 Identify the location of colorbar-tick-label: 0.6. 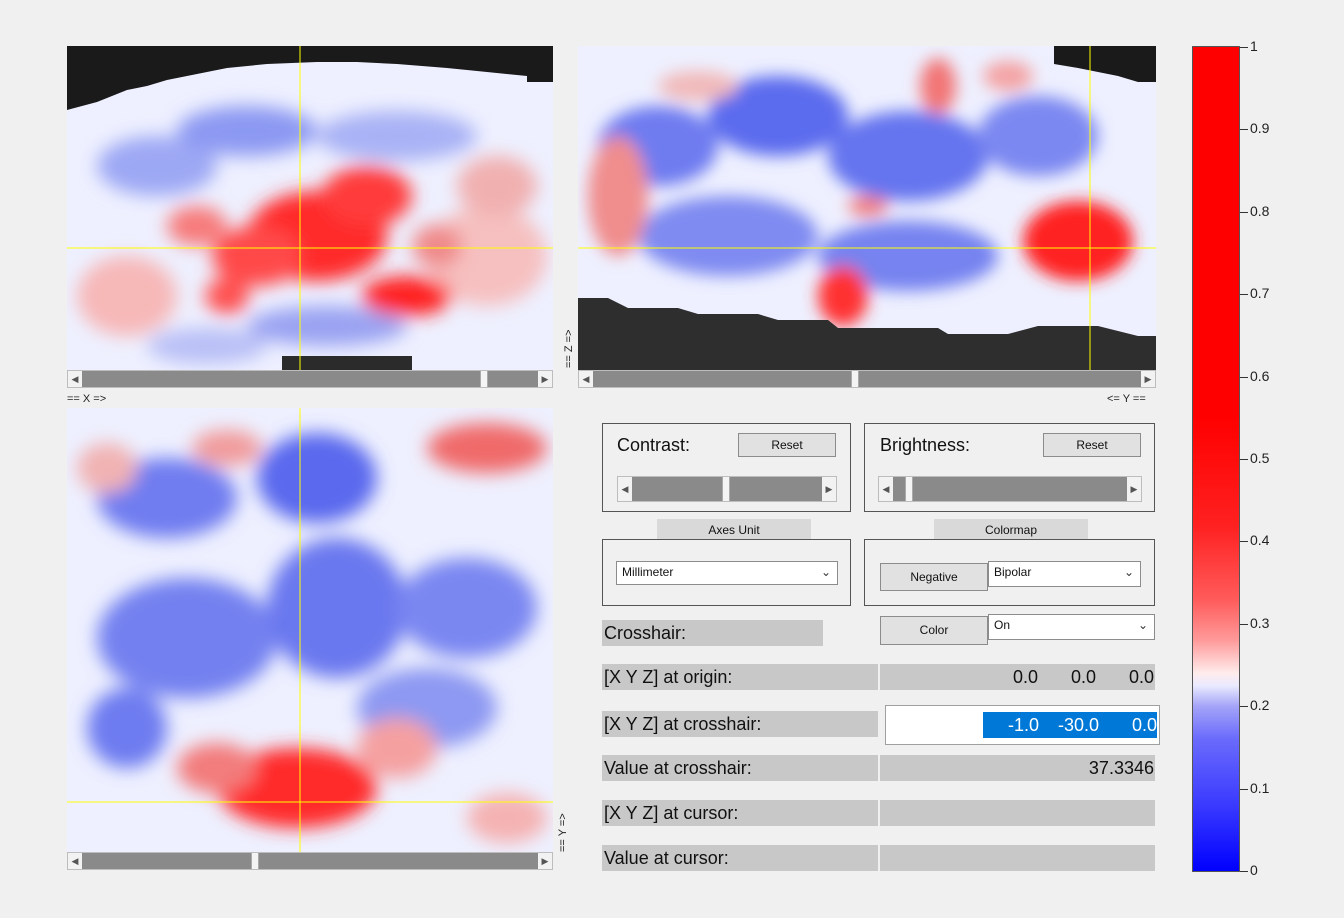
(1260, 375).